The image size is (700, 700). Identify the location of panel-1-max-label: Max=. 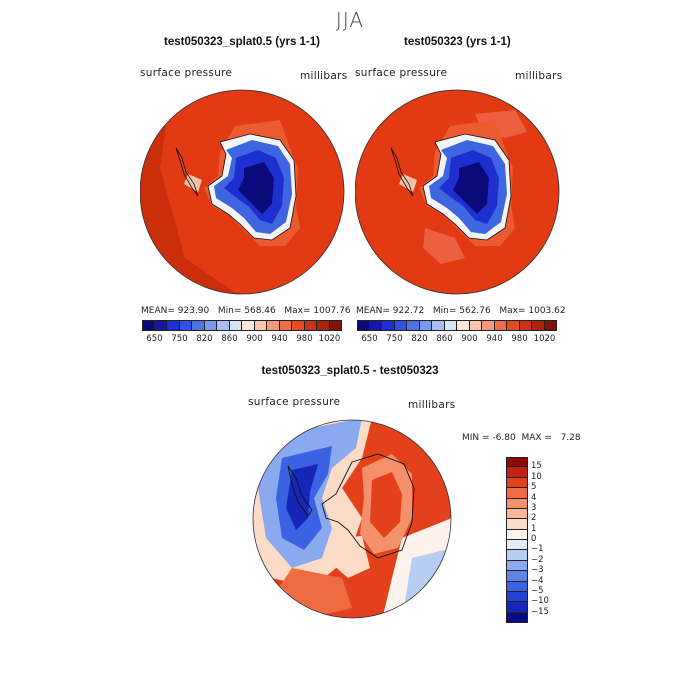
(297, 311).